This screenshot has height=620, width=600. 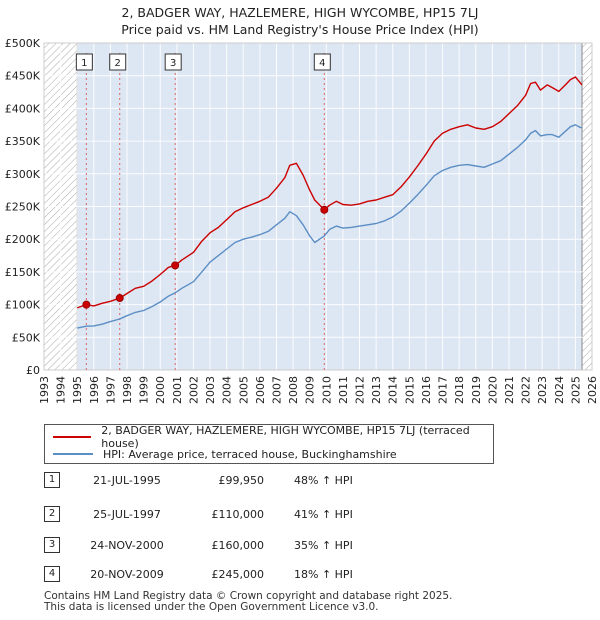 I want to click on y-tick-label: £350K, so click(x=23, y=141).